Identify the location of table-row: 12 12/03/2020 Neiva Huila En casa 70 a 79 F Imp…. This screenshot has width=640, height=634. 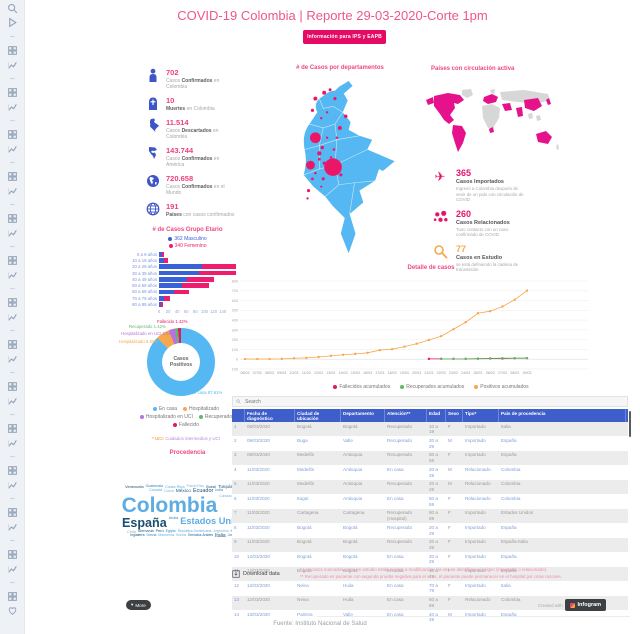
(430, 588).